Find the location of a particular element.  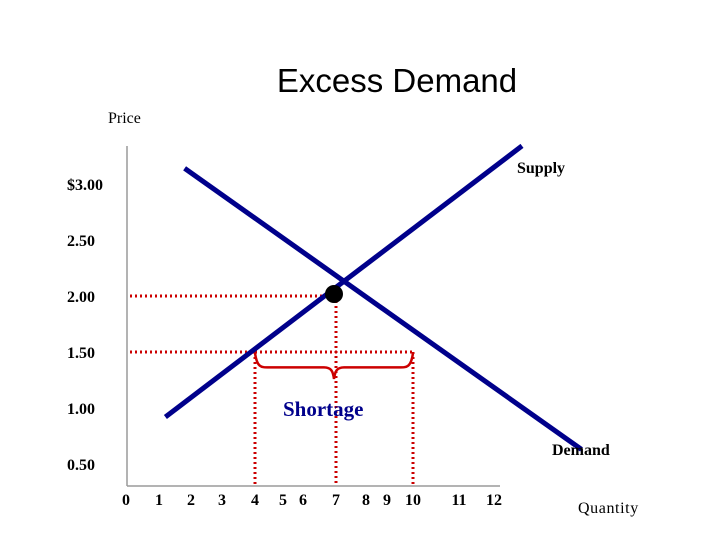

x-tick-label: 4 is located at coordinates (255, 500).